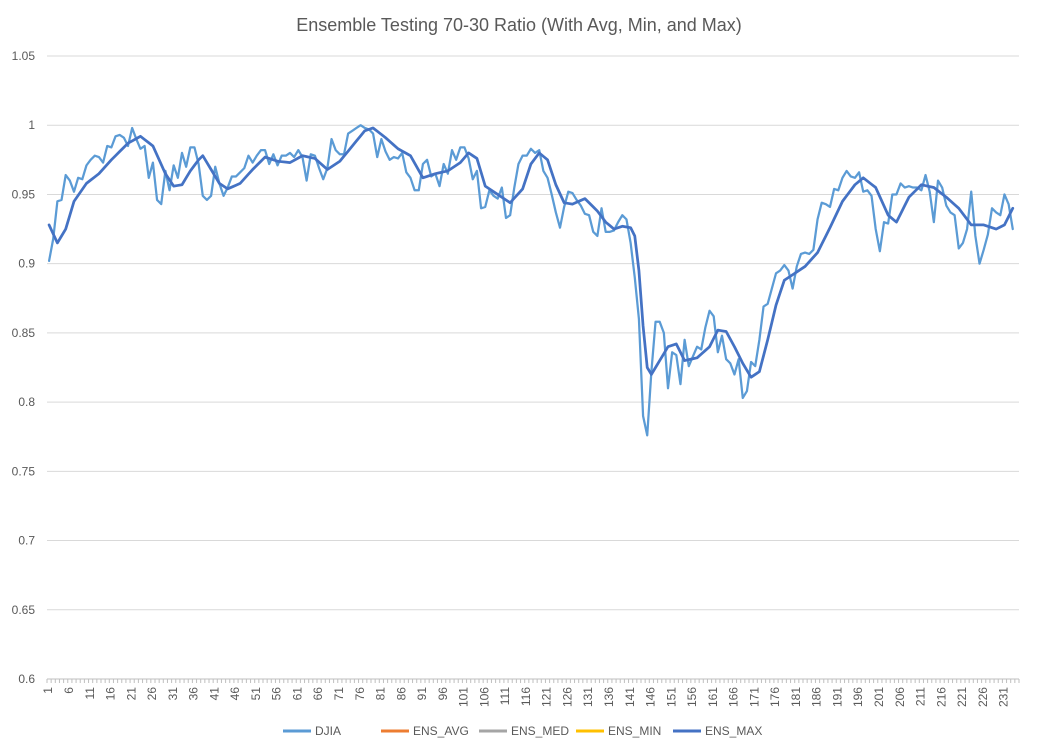  What do you see at coordinates (26, 679) in the screenshot?
I see `y-tick-label: 0.6` at bounding box center [26, 679].